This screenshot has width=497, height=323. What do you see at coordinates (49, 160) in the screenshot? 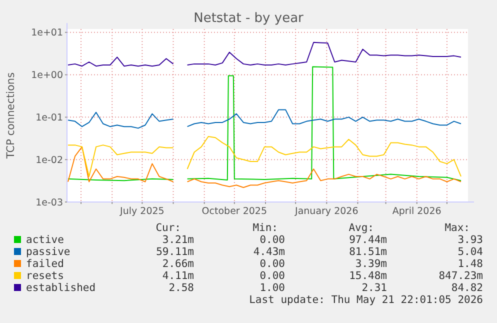
I see `y-tick-label: 1e-02` at bounding box center [49, 160].